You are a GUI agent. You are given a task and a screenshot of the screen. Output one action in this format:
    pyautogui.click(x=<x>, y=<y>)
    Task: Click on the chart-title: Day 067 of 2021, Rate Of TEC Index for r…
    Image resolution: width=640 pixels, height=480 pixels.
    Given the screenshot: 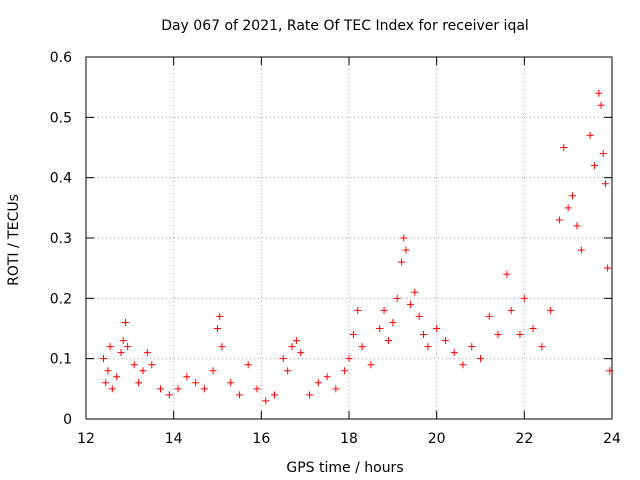 What is the action you would take?
    pyautogui.click(x=345, y=26)
    